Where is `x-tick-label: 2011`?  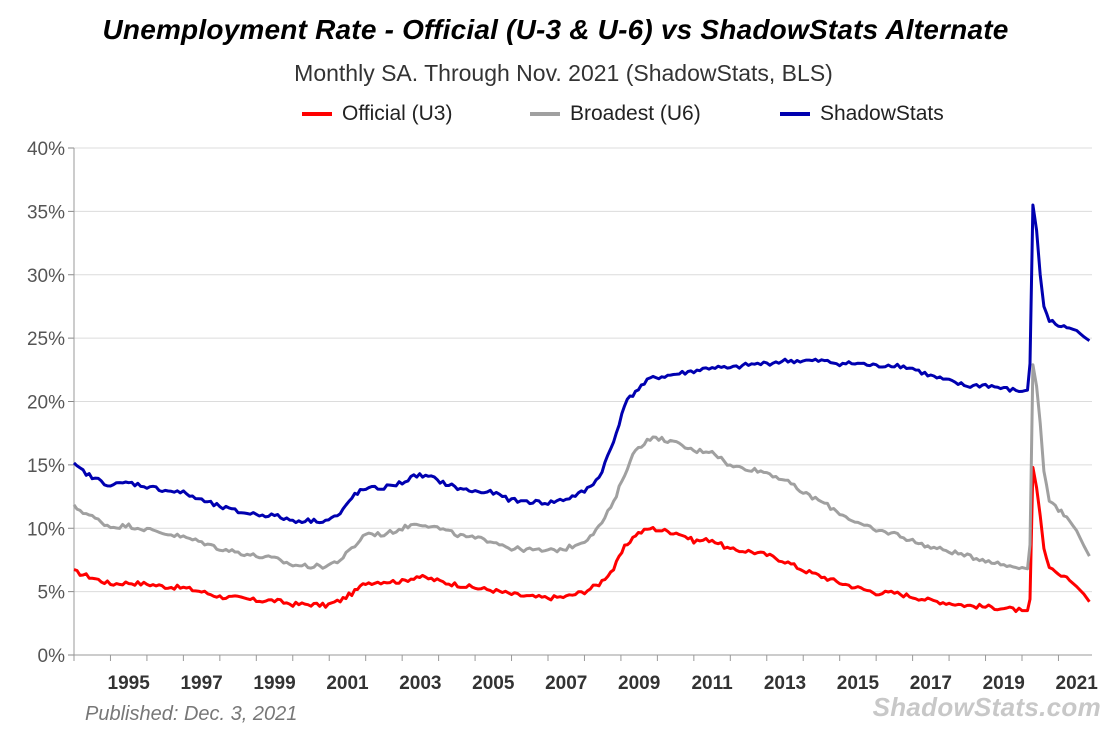 x-tick-label: 2011 is located at coordinates (712, 683).